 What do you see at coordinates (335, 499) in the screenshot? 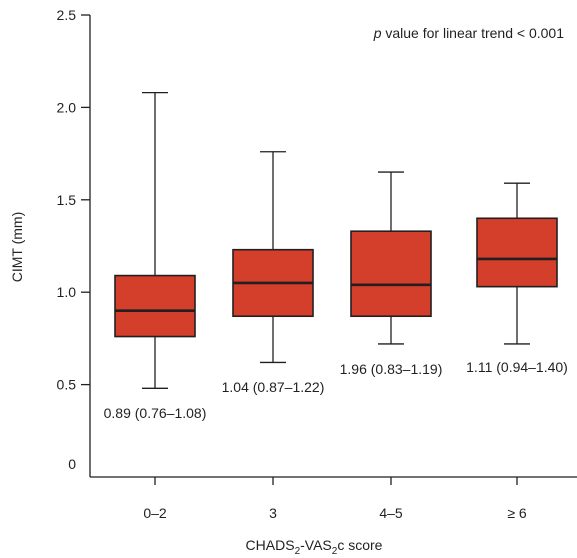
I see `x-ticks: 0–2 3 4–5 ≥ 6` at bounding box center [335, 499].